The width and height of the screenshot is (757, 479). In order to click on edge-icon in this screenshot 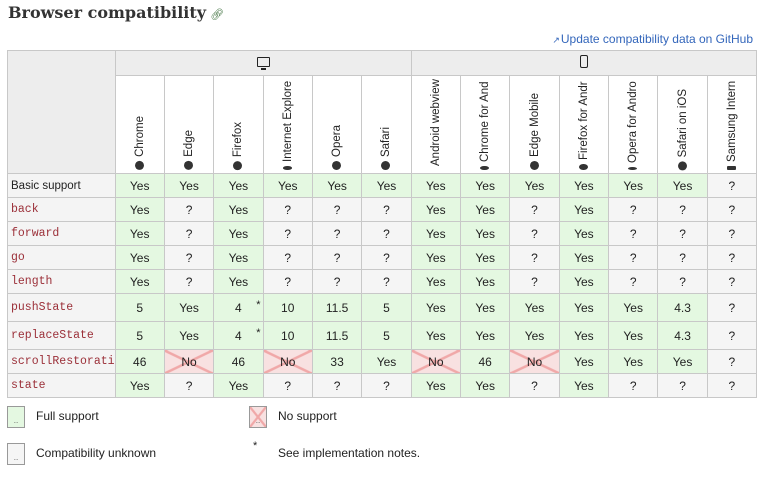, I will do `click(535, 165)`.